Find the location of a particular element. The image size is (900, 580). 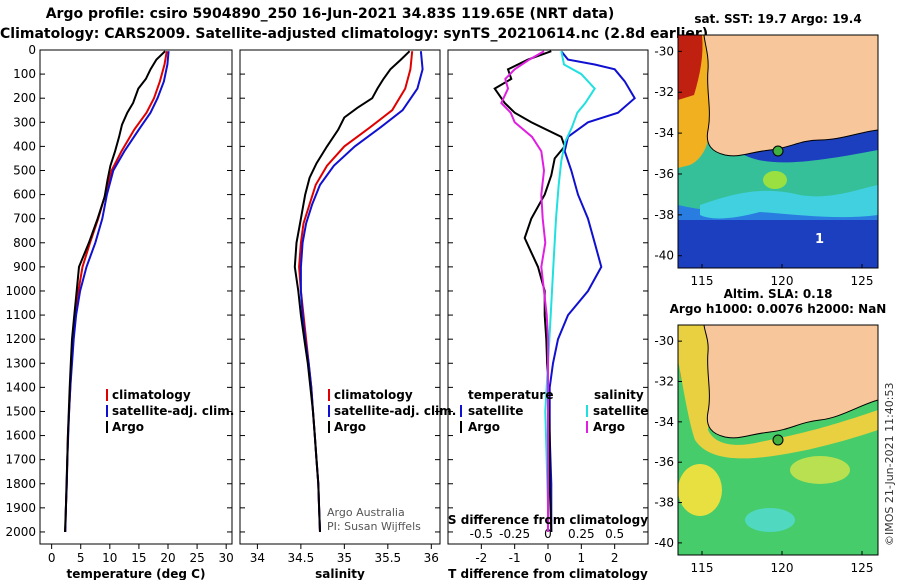

sla-map-title-2: Argo h1000: 0.0076 h2000: NaN is located at coordinates (778, 309).